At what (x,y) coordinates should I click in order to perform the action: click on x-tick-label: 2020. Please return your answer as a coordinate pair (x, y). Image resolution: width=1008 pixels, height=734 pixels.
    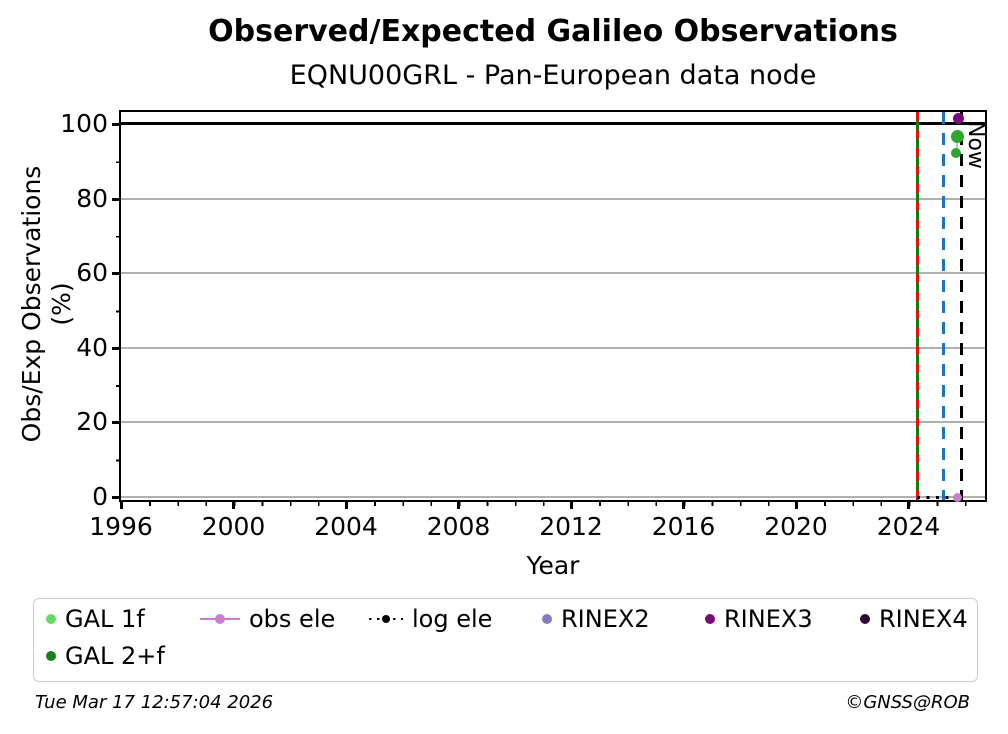
    Looking at the image, I should click on (796, 526).